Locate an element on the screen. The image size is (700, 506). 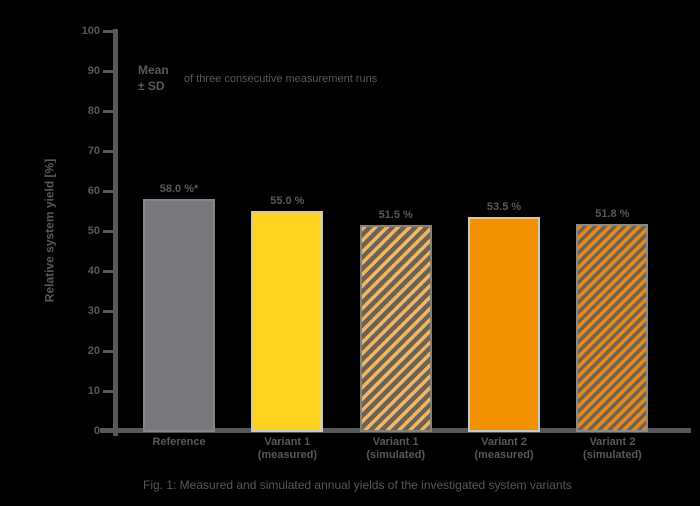
bar-value-label: 51.8 % is located at coordinates (612, 213).